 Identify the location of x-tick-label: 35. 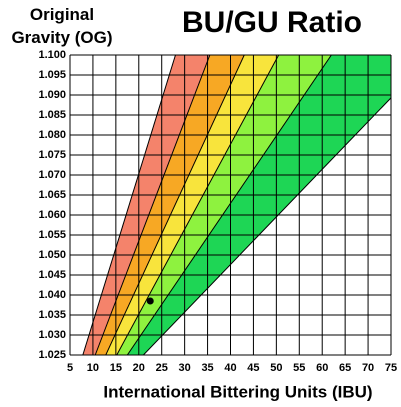
(207, 368).